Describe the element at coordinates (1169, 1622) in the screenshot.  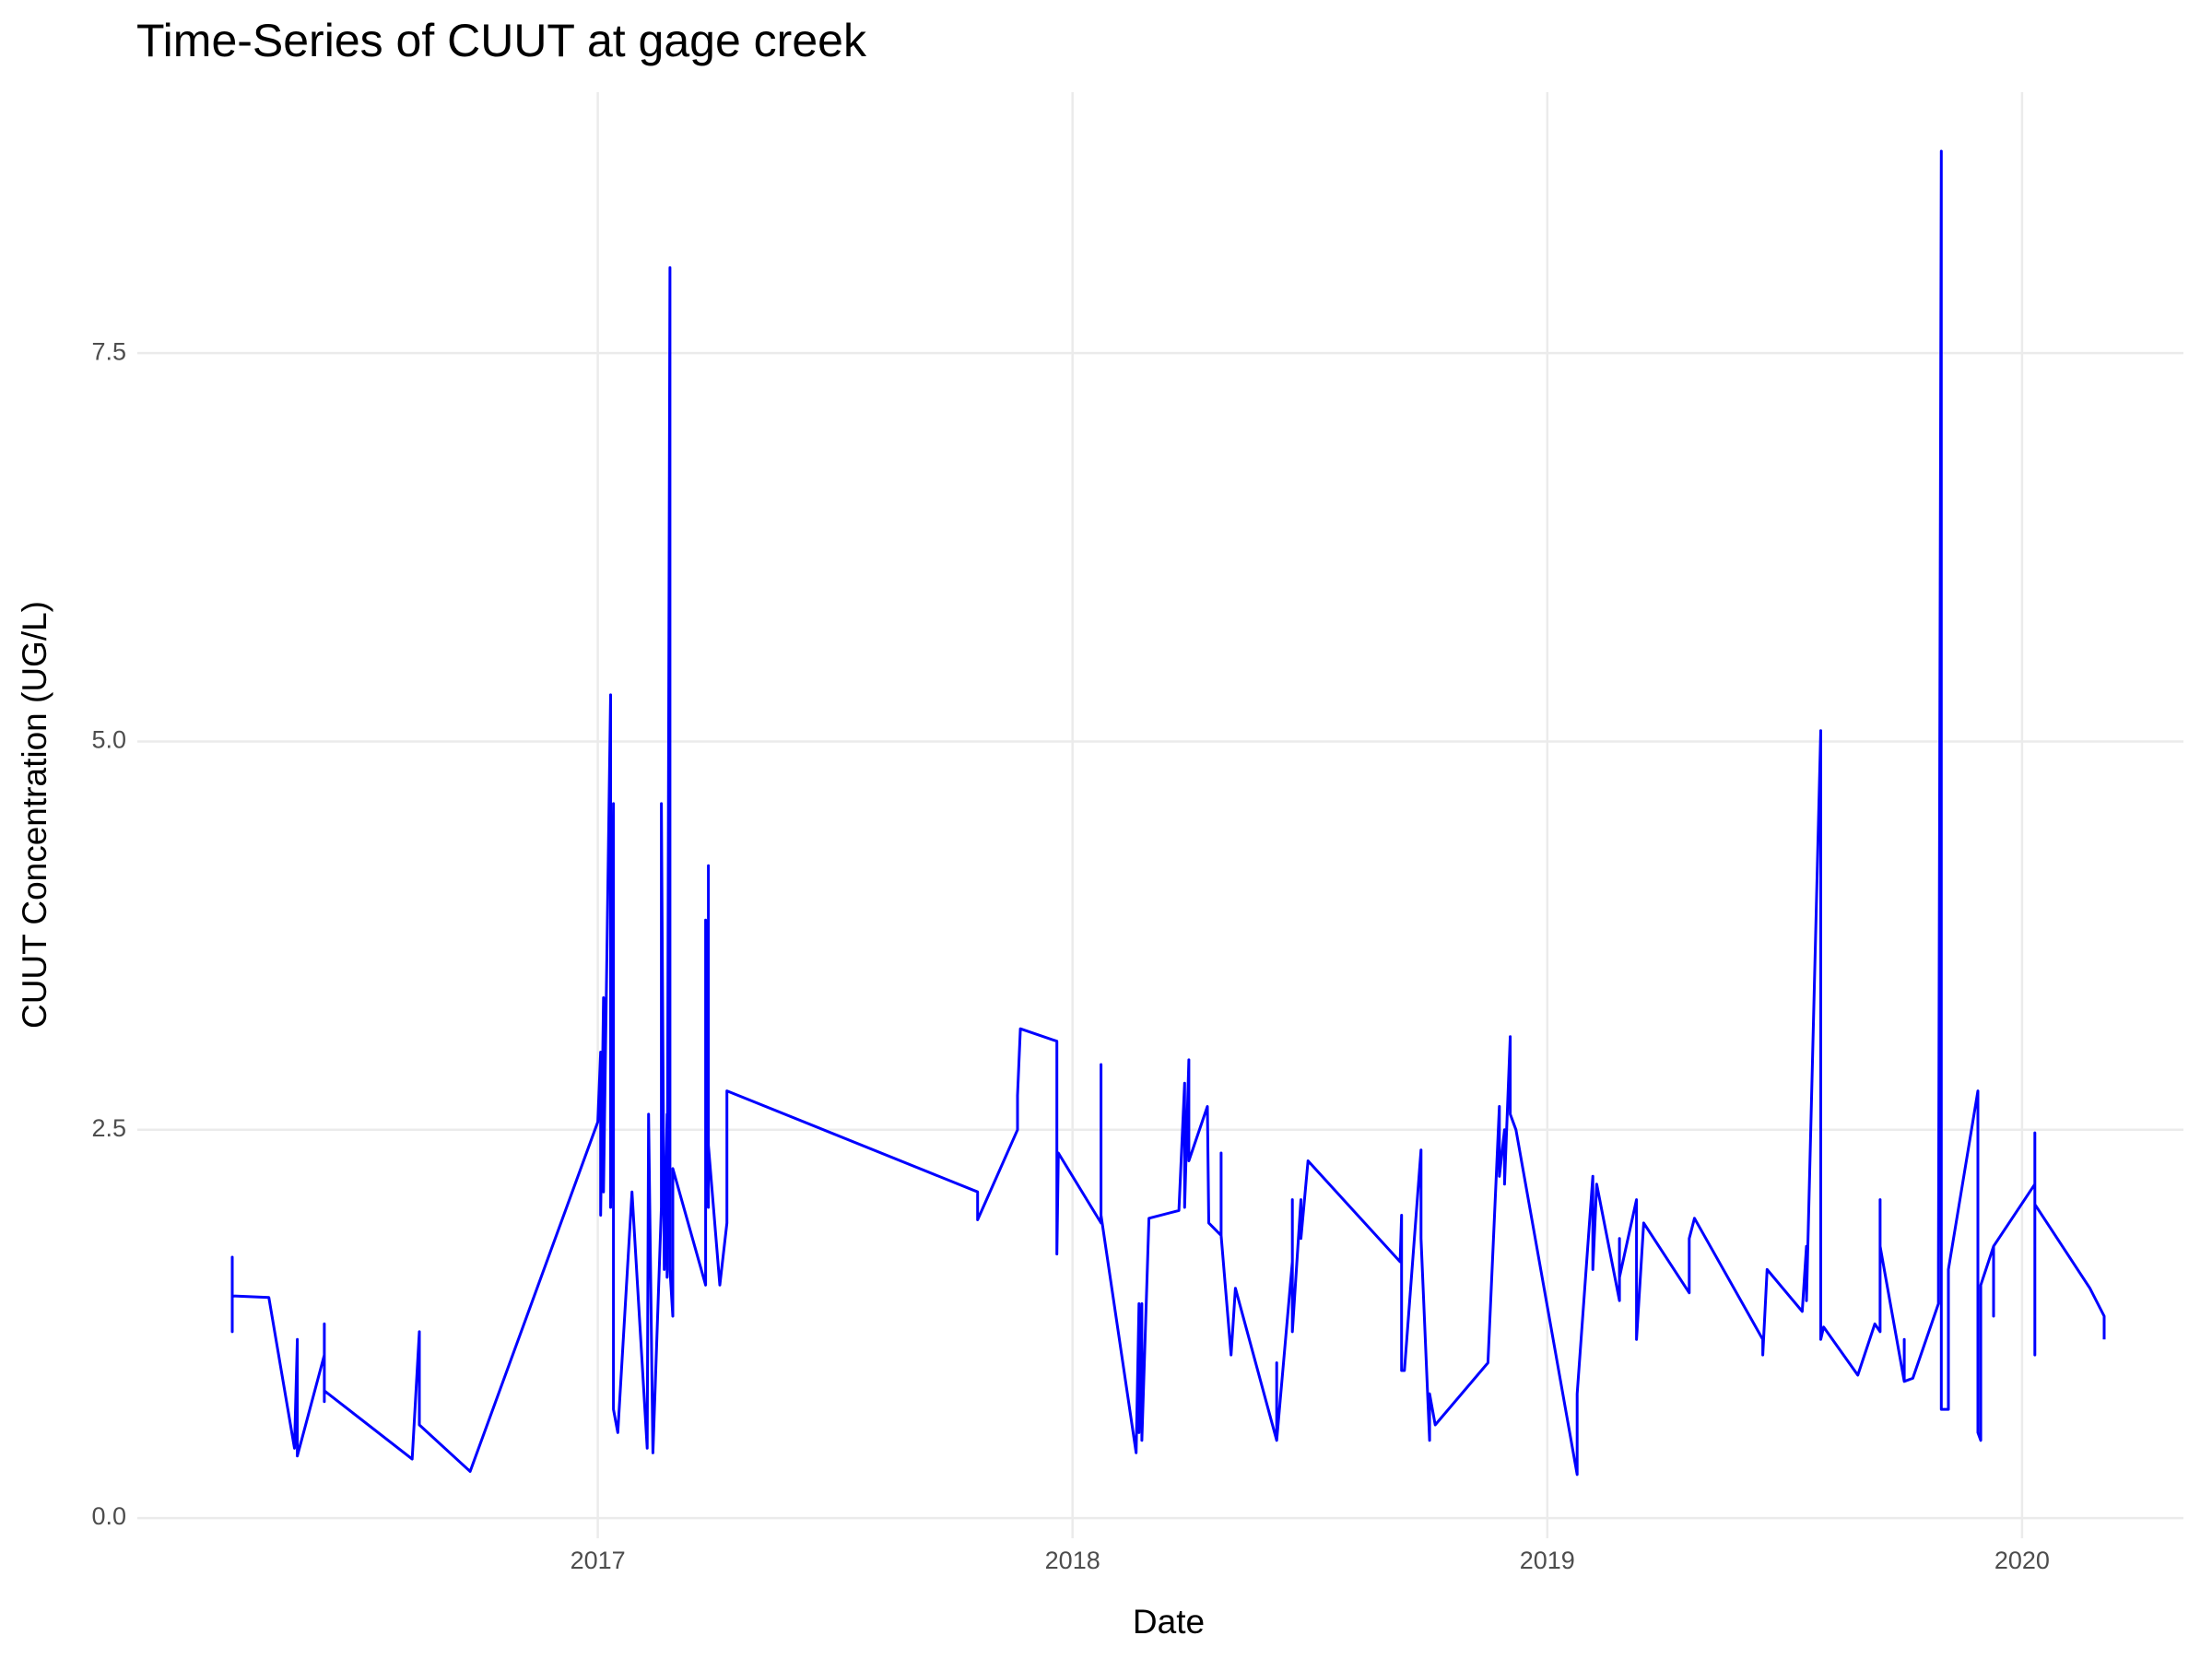
I see `x-axis-title: Date` at that location.